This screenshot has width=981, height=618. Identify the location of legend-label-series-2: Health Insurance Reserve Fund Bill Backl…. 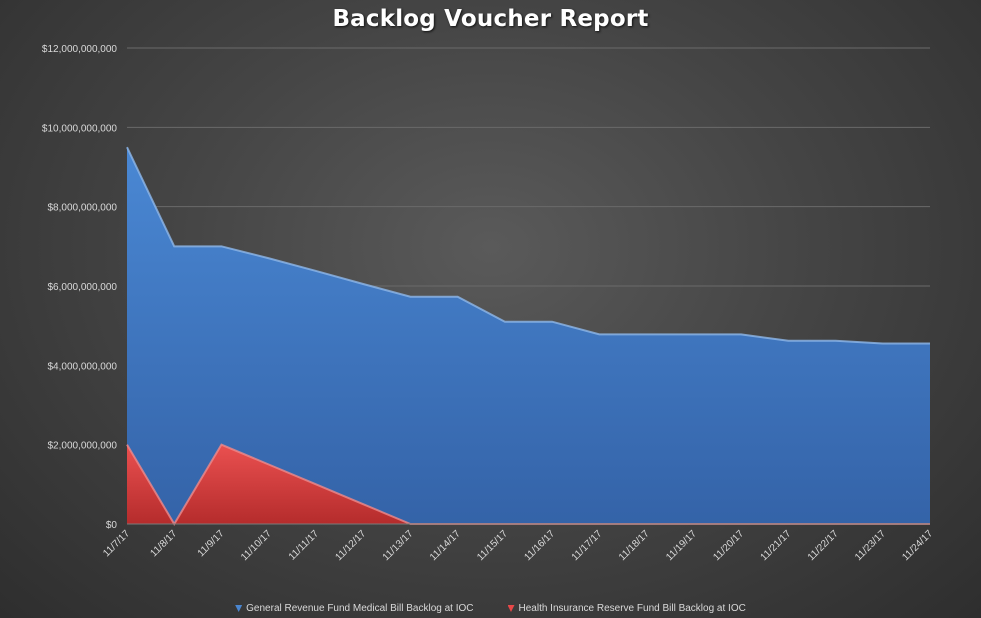
(632, 608).